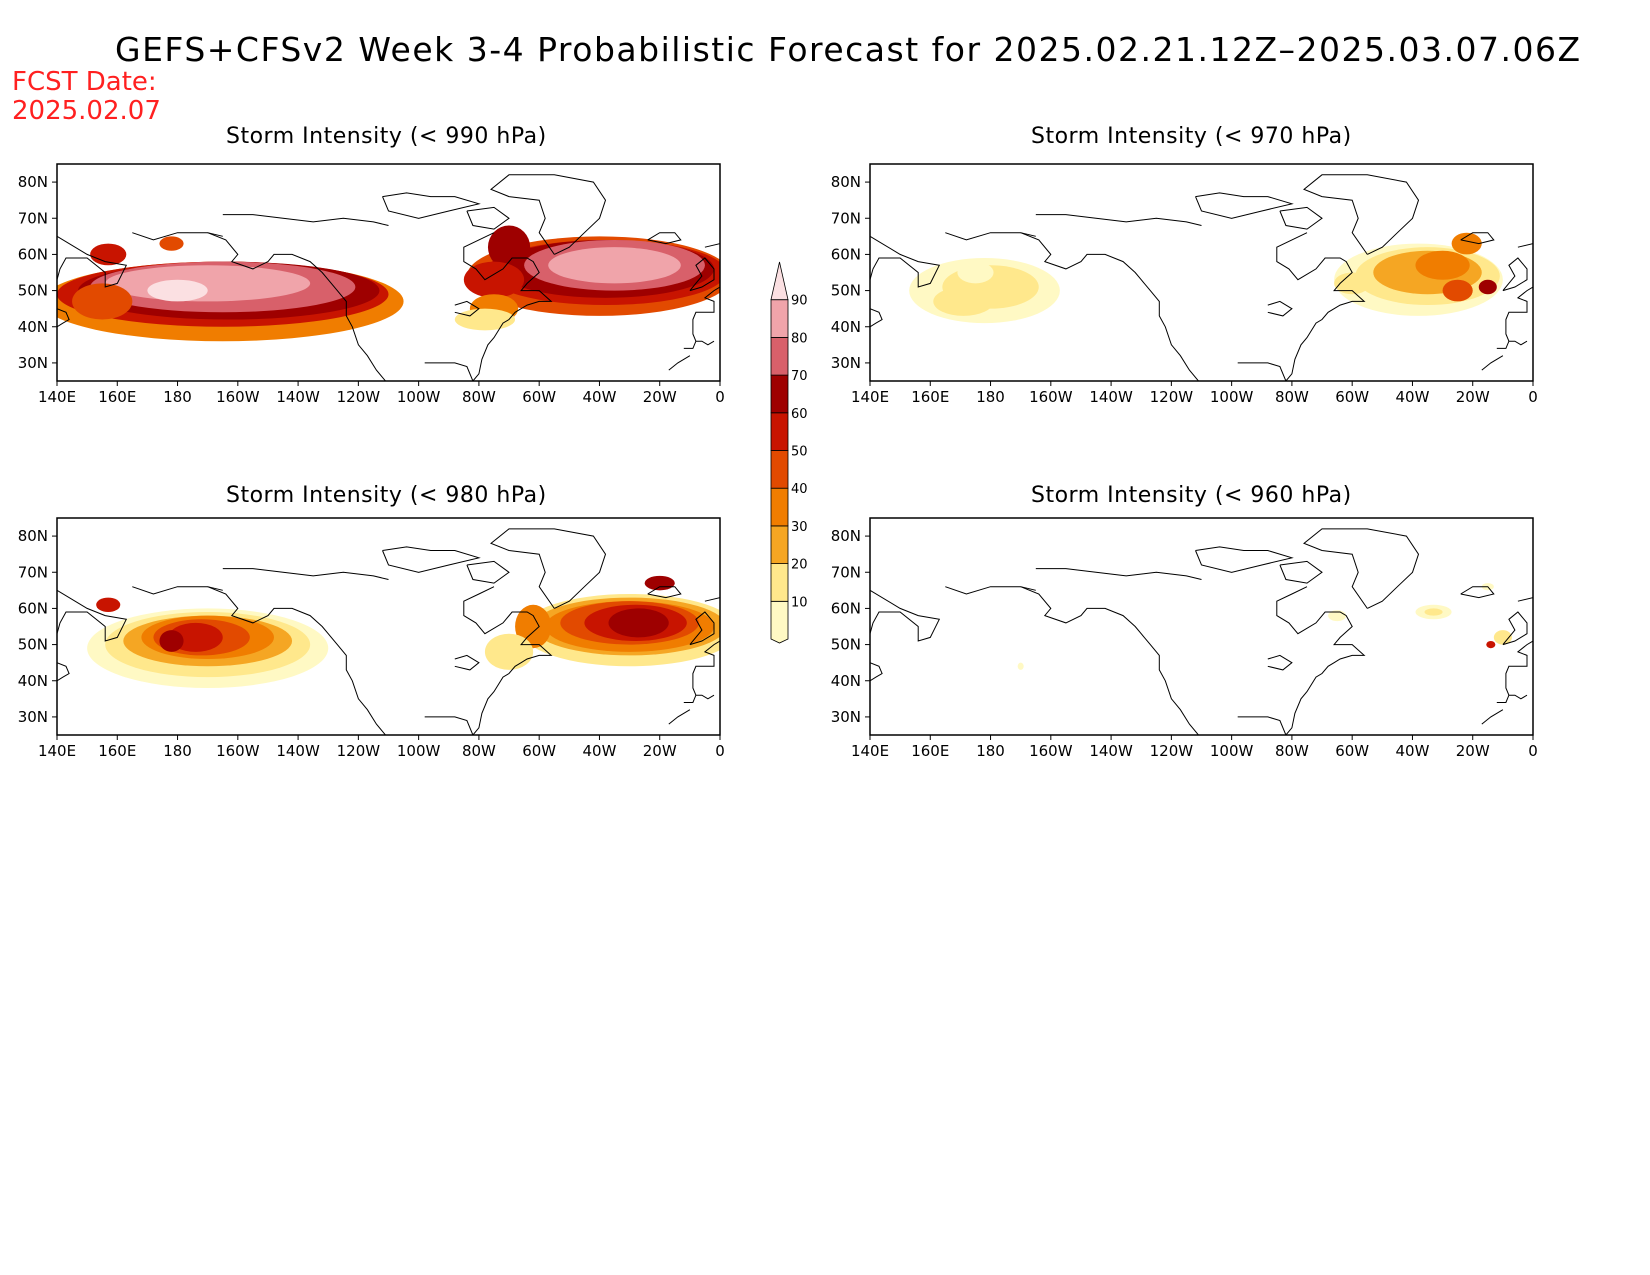 The width and height of the screenshot is (1650, 1275). I want to click on colorbar: 10 20 30 40 50 60 70 80 90, so click(789, 452).